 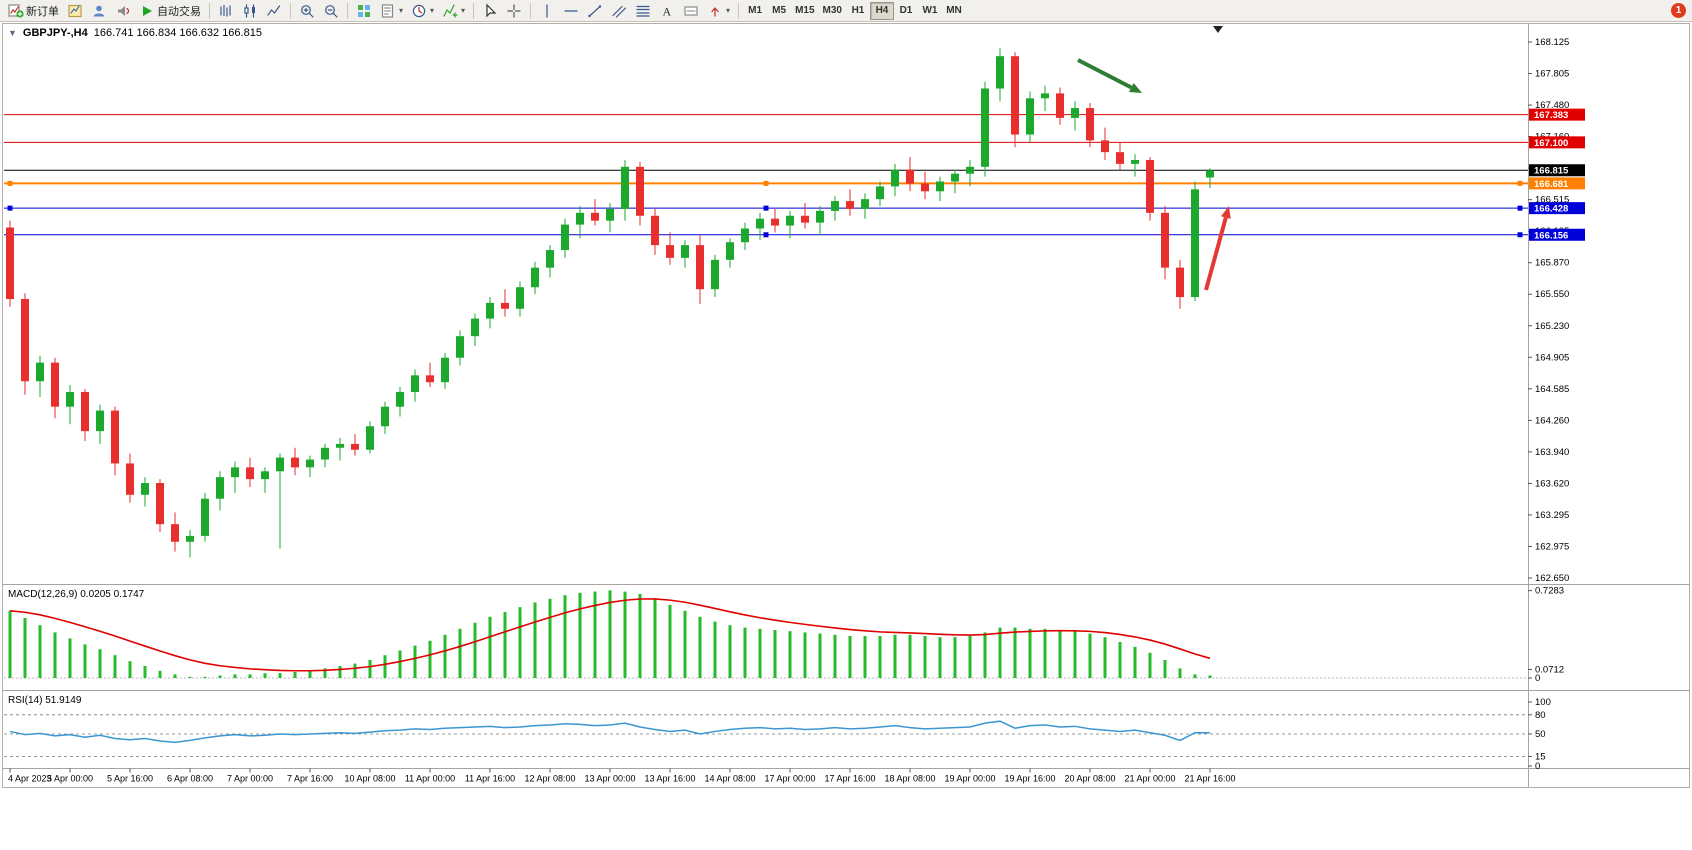 I want to click on channel-button, so click(x=619, y=11).